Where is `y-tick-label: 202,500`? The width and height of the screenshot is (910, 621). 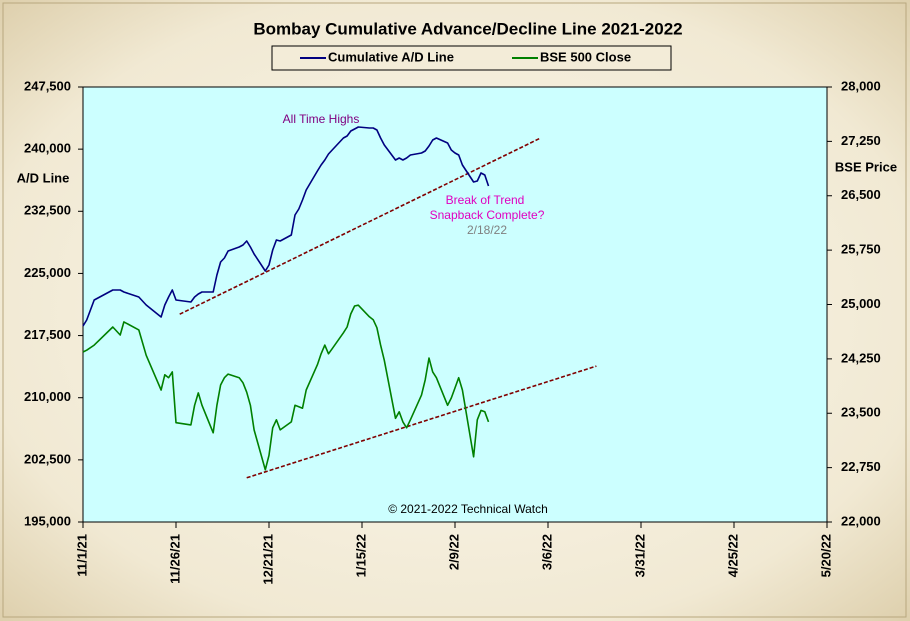
y-tick-label: 202,500 is located at coordinates (47, 458).